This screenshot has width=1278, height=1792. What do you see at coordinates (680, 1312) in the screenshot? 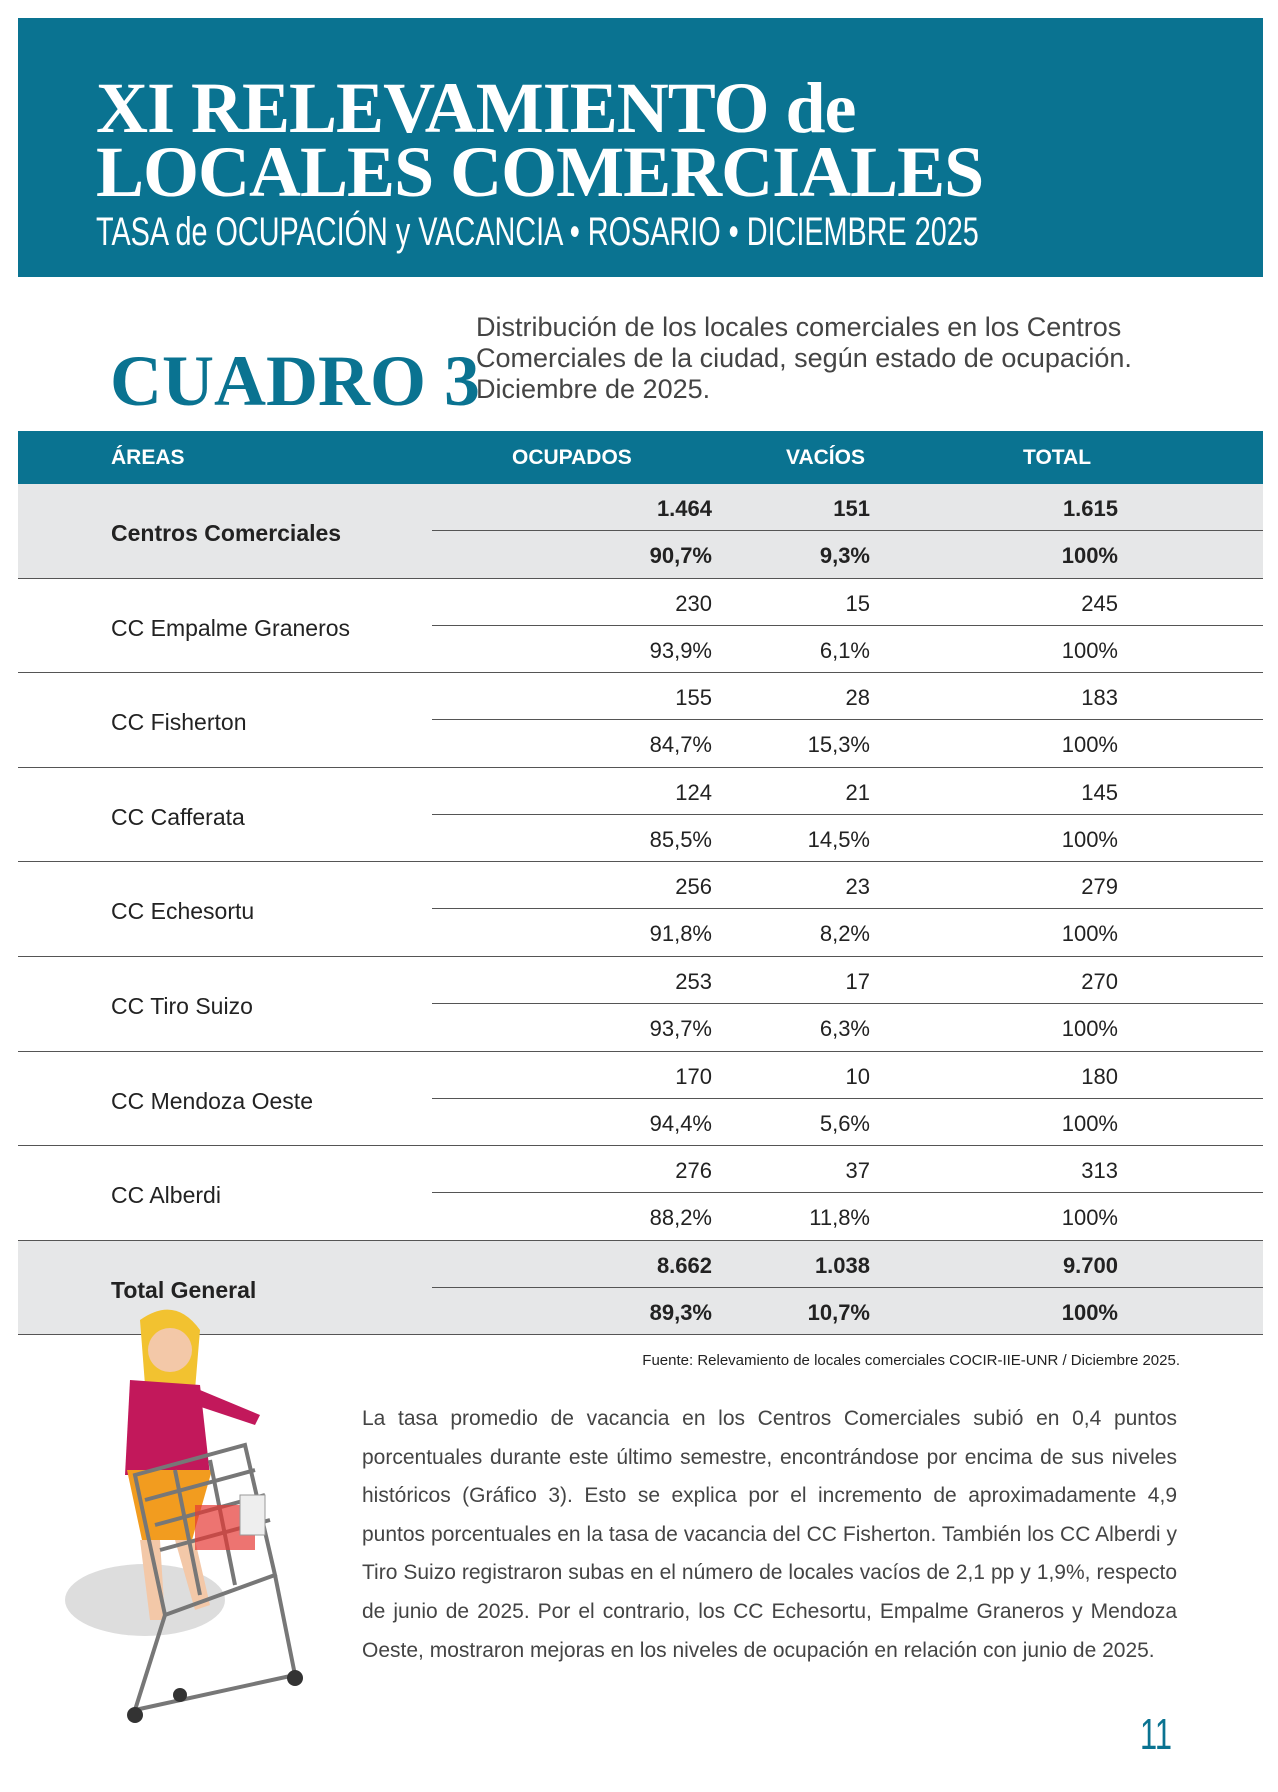
I see `cell: 89,3%` at bounding box center [680, 1312].